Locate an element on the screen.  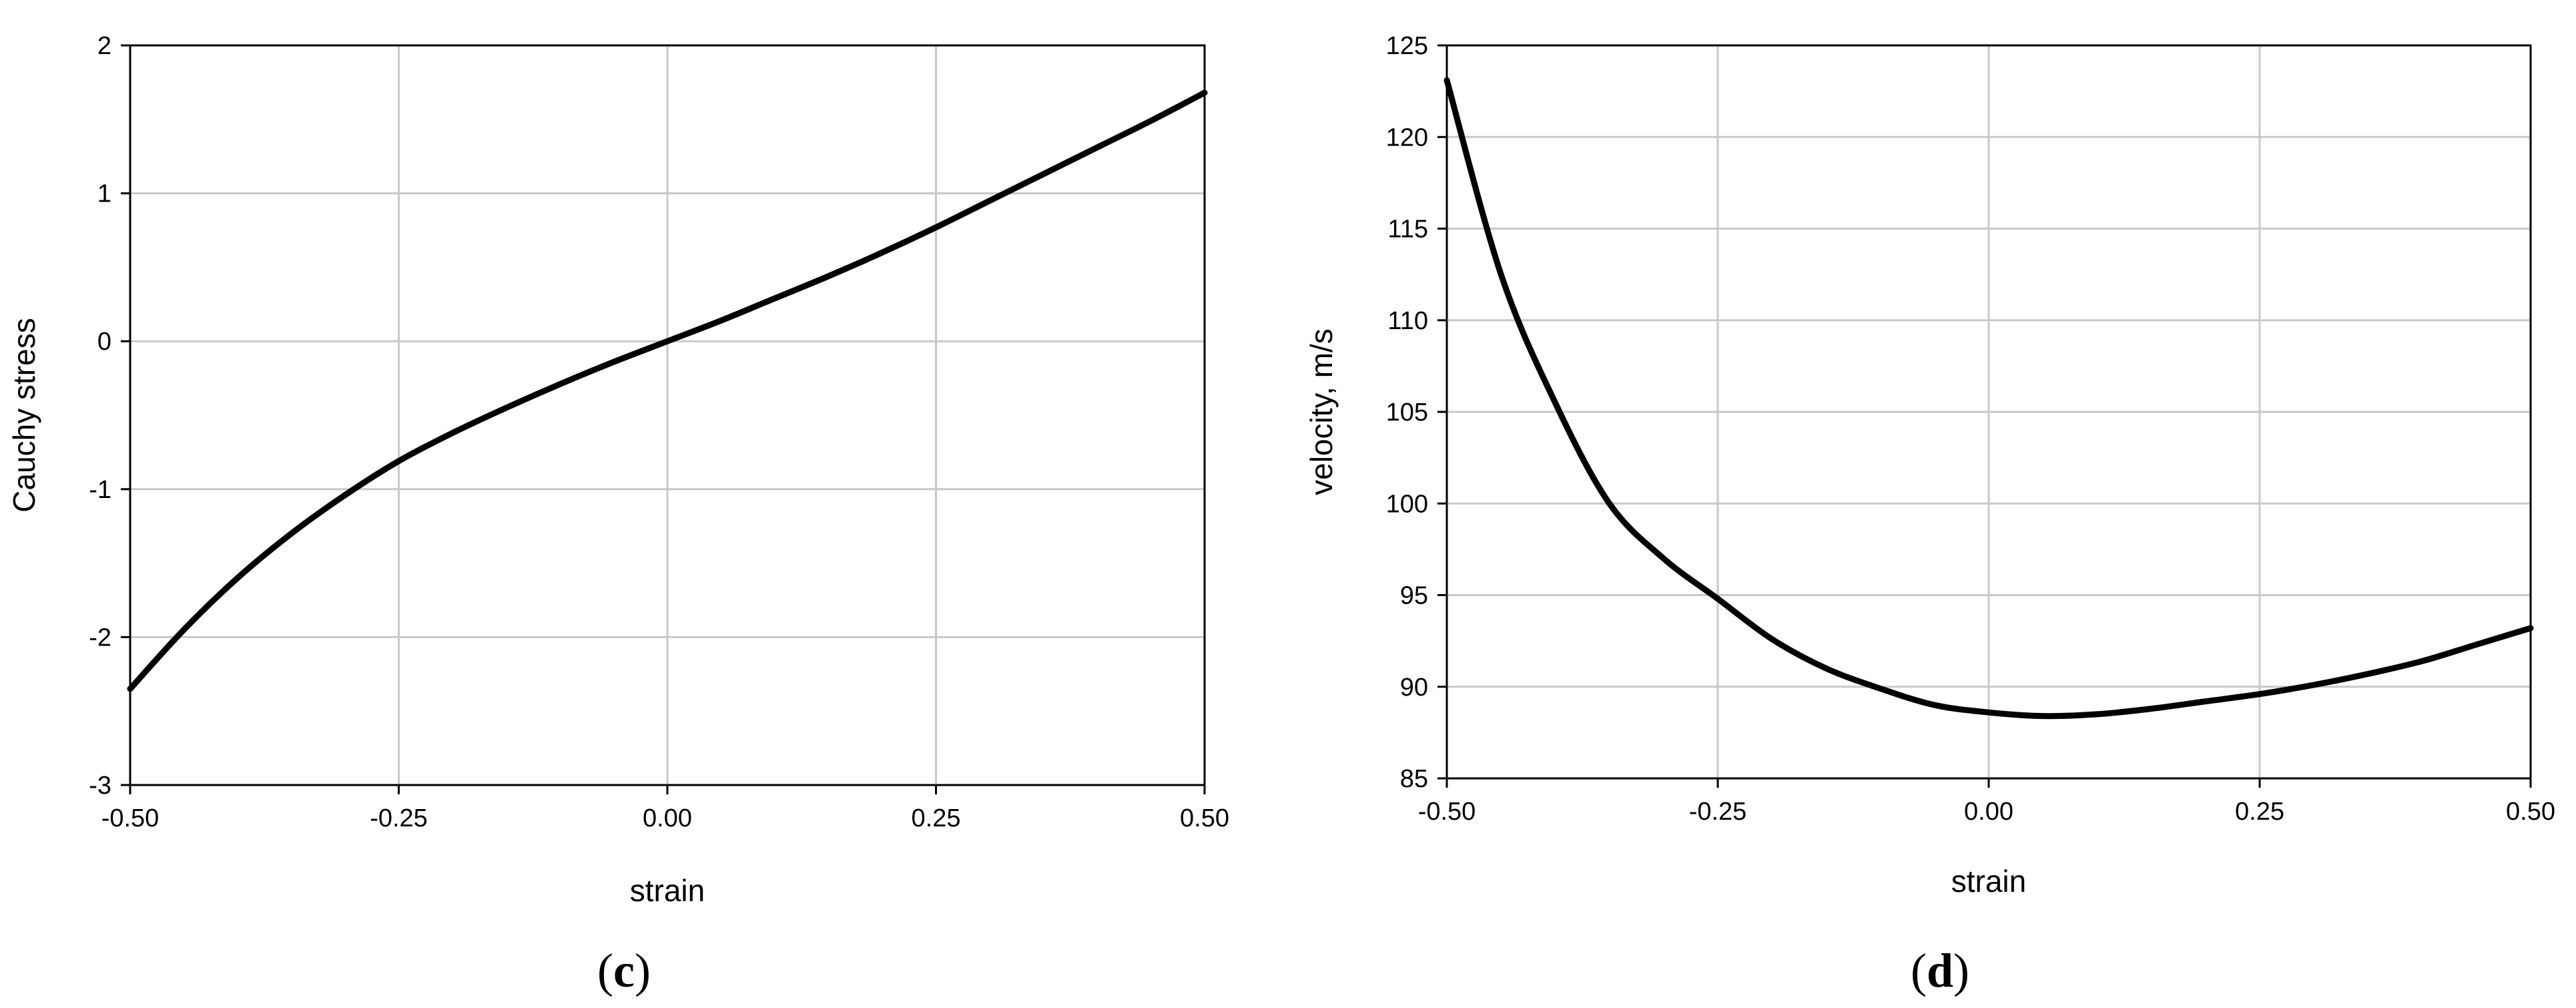
chart-d-x-tick-label: 0.25 is located at coordinates (2259, 812).